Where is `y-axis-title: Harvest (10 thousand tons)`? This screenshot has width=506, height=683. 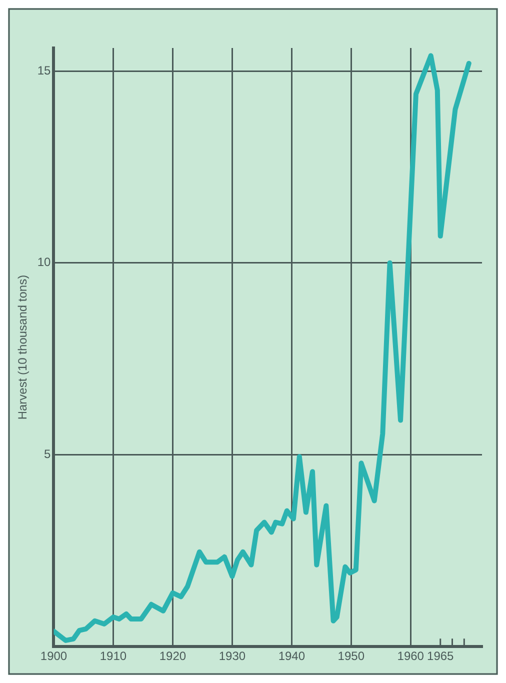
y-axis-title: Harvest (10 thousand tons) is located at coordinates (23, 347).